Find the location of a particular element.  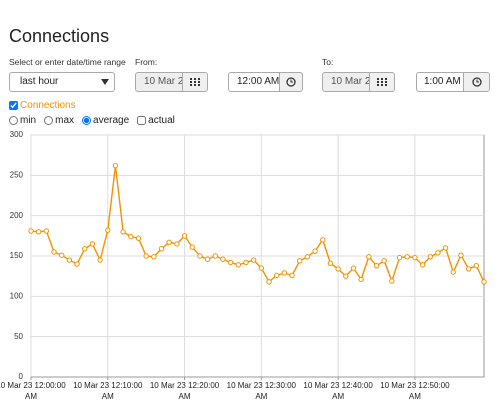

select-arrow is located at coordinates (105, 82).